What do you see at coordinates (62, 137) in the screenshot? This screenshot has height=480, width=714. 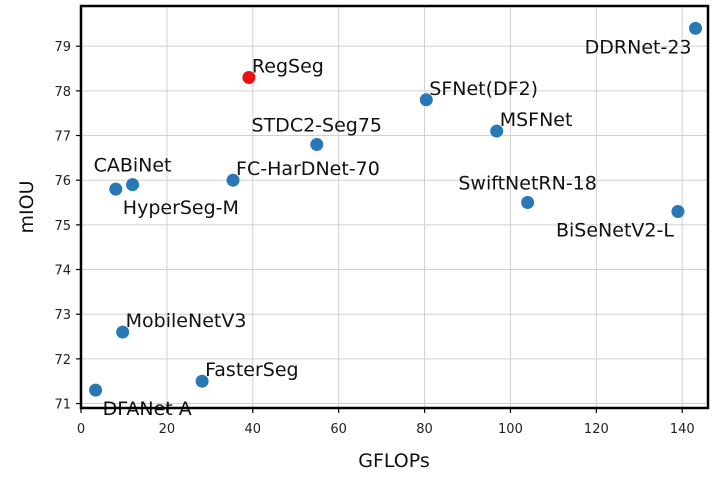 I see `y-tick-label: 77` at bounding box center [62, 137].